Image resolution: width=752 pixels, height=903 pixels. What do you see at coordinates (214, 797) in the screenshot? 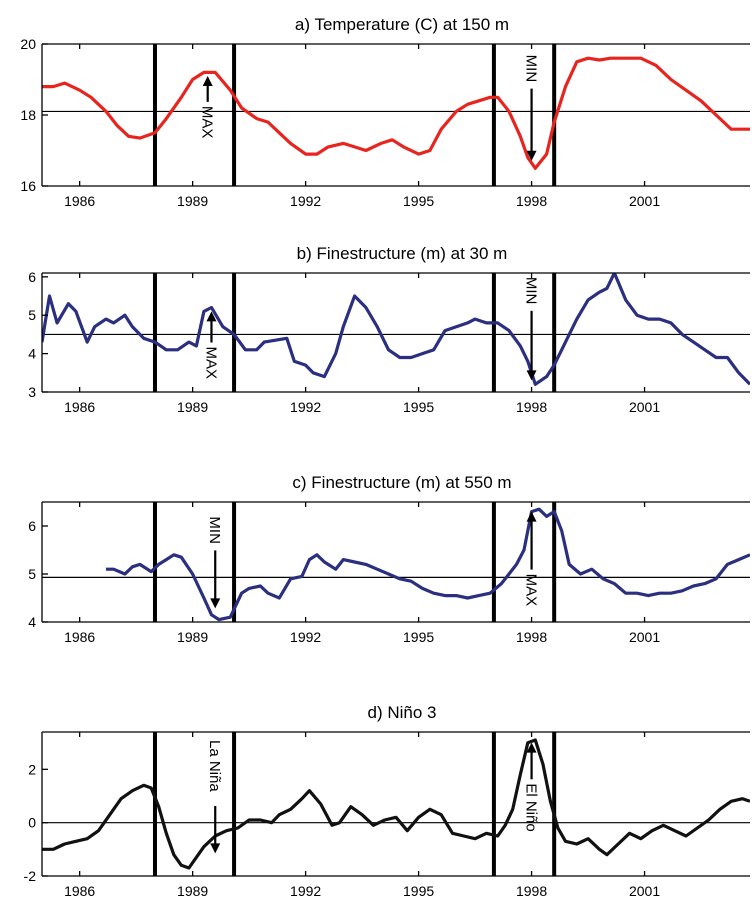
I see `annotation-1: La Niña` at bounding box center [214, 797].